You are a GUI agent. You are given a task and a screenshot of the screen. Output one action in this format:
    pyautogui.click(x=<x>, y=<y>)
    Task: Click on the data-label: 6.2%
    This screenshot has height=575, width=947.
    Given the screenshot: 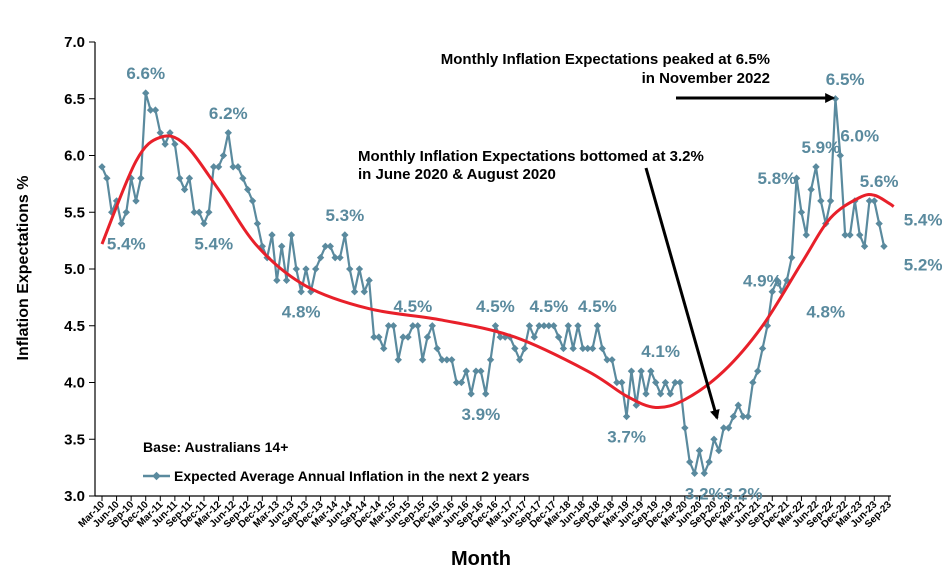 What is the action you would take?
    pyautogui.click(x=228, y=113)
    